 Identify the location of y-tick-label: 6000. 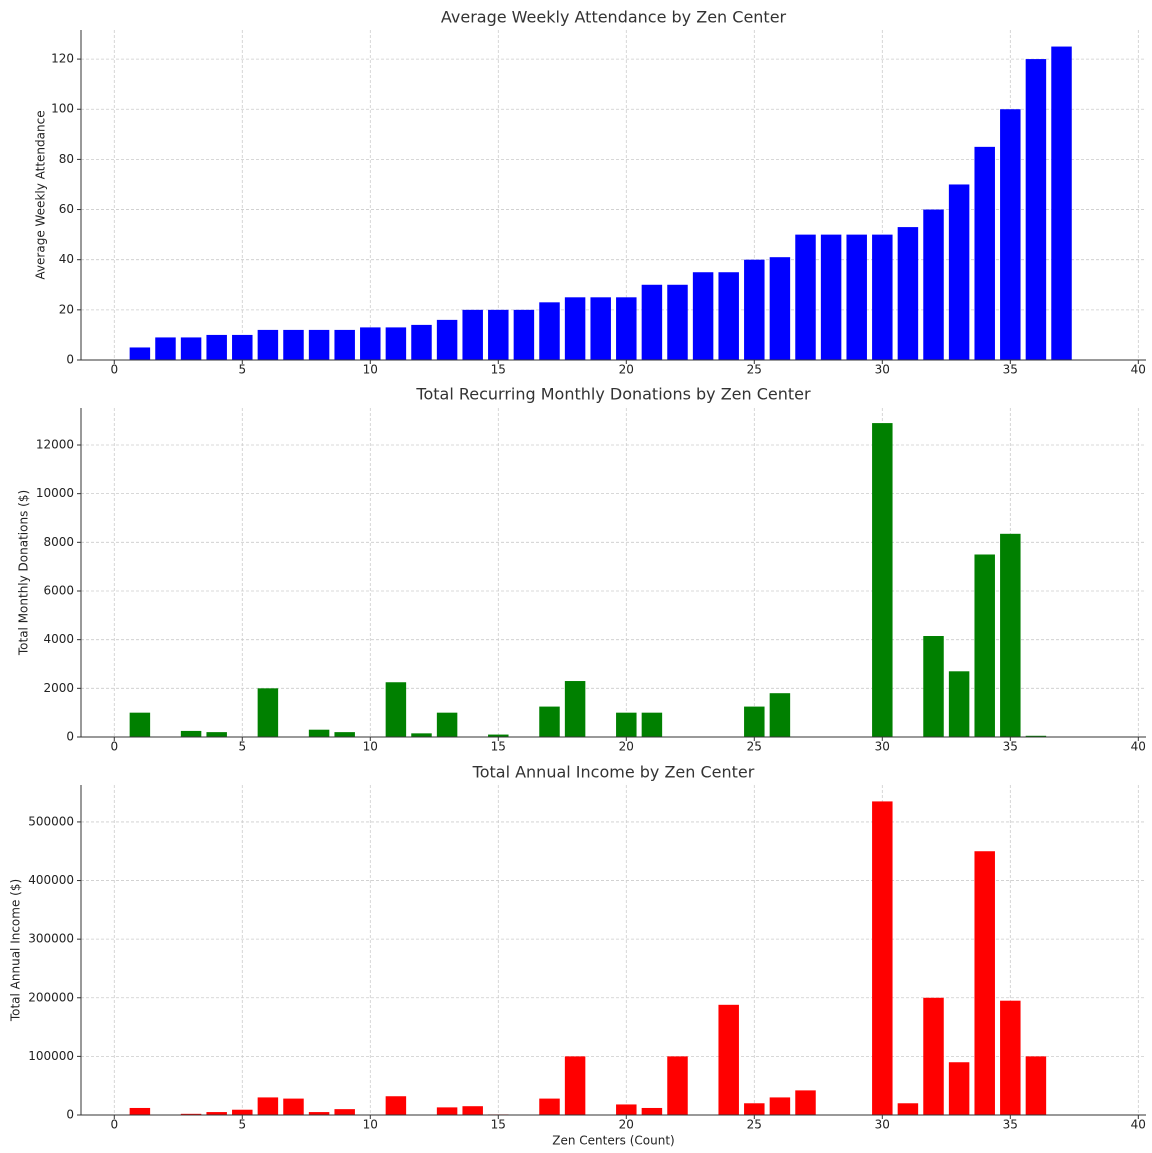
(58, 590).